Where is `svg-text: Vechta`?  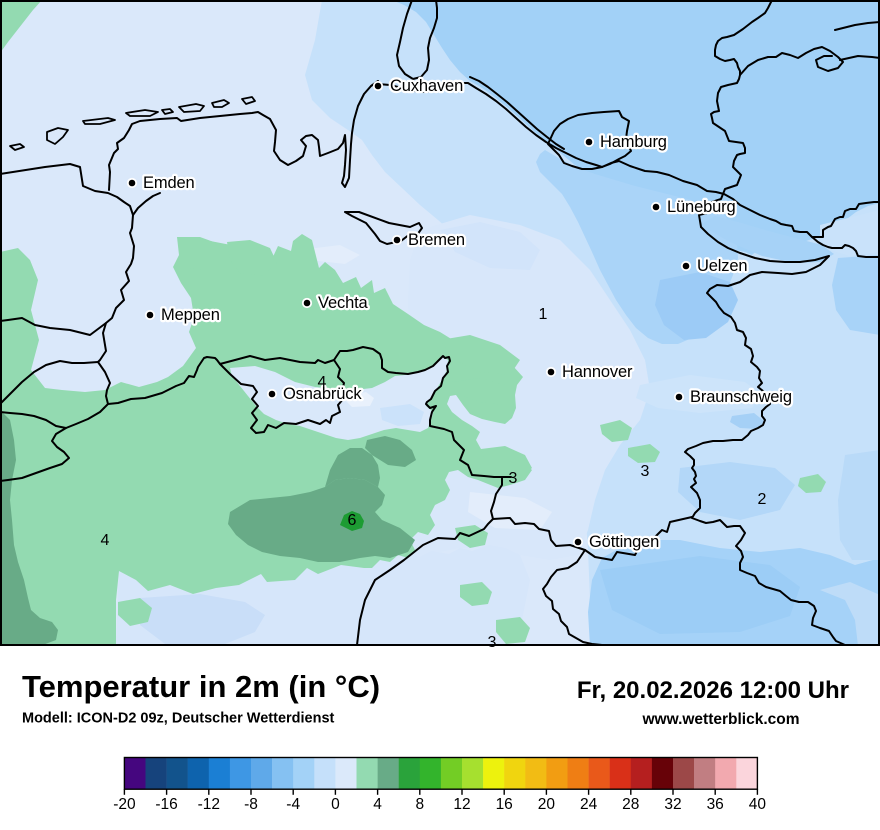 svg-text: Vechta is located at coordinates (343, 303).